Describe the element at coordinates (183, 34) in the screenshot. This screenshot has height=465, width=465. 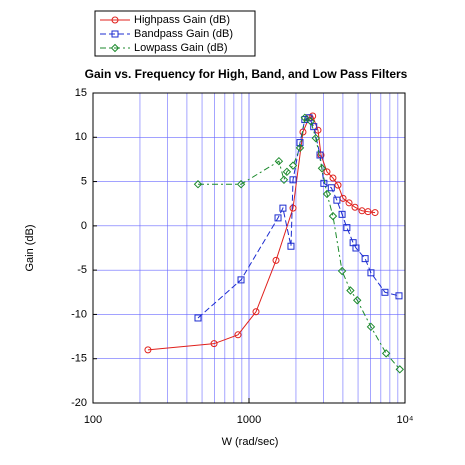
I see `legend-label: Bandpass Gain (dB)` at that location.